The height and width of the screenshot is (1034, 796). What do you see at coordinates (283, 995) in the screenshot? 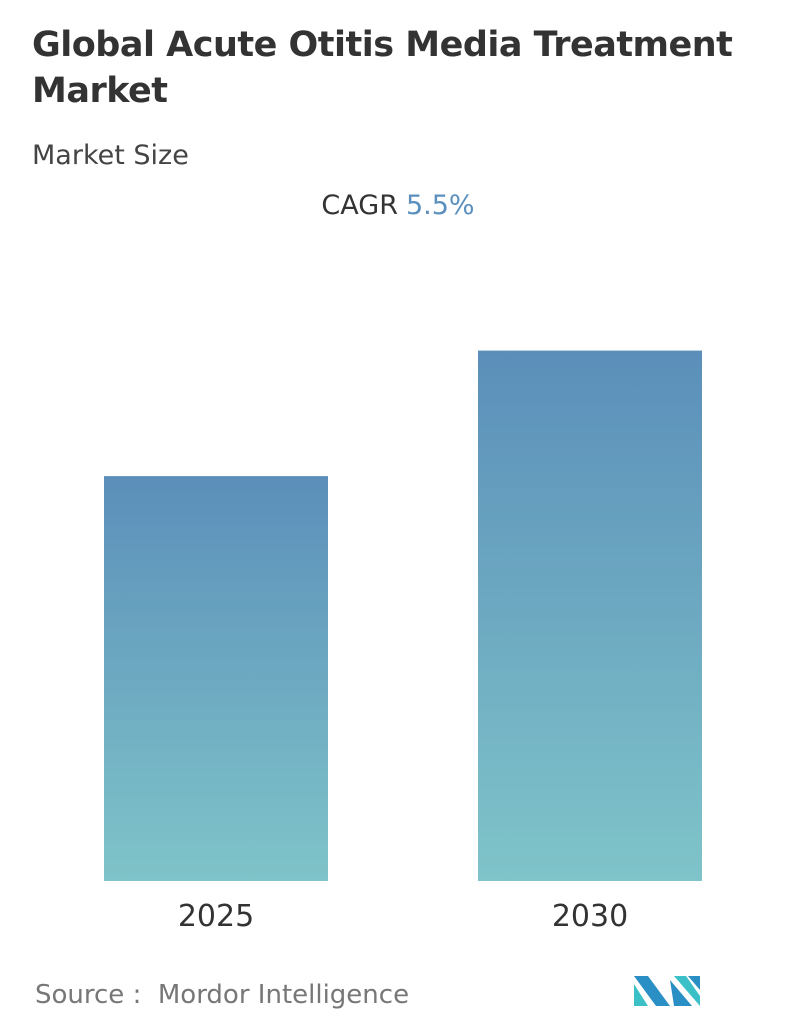
I see `source-name: Mordor Intelligence` at bounding box center [283, 995].